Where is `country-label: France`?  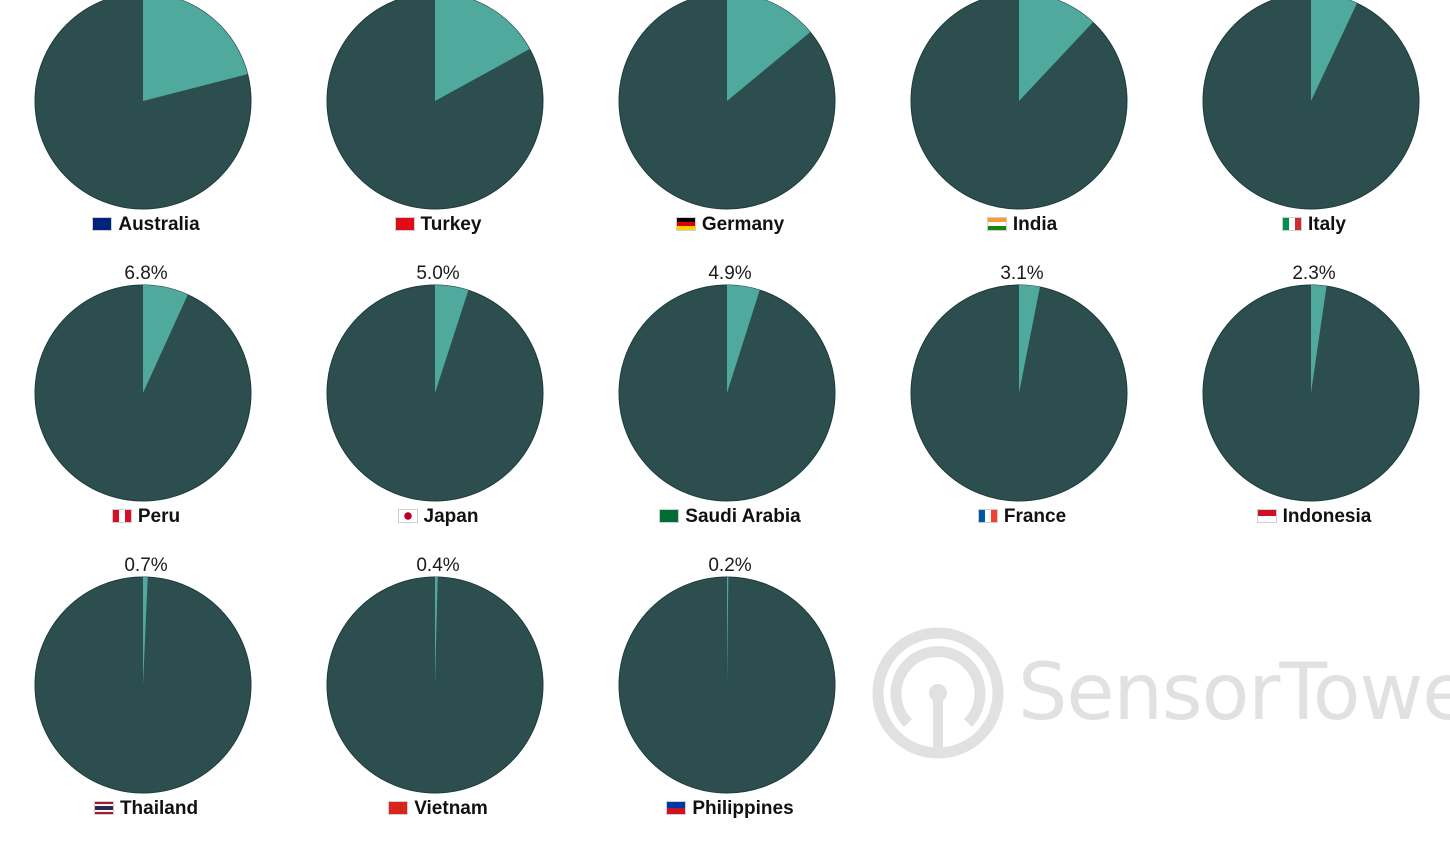
country-label: France is located at coordinates (1022, 517).